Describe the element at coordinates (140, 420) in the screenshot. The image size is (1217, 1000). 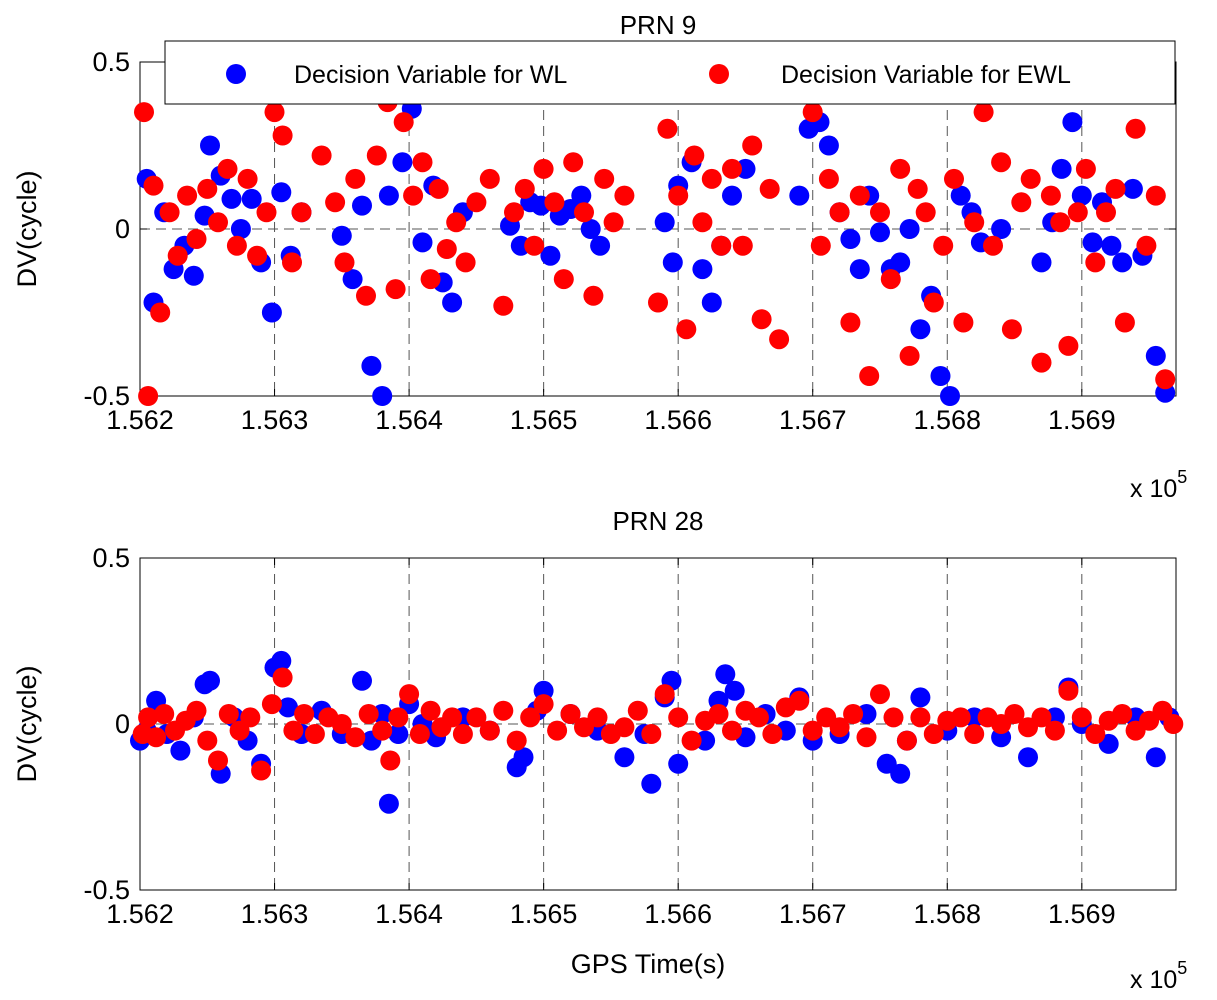
I see `x-tick-label: 1.562` at that location.